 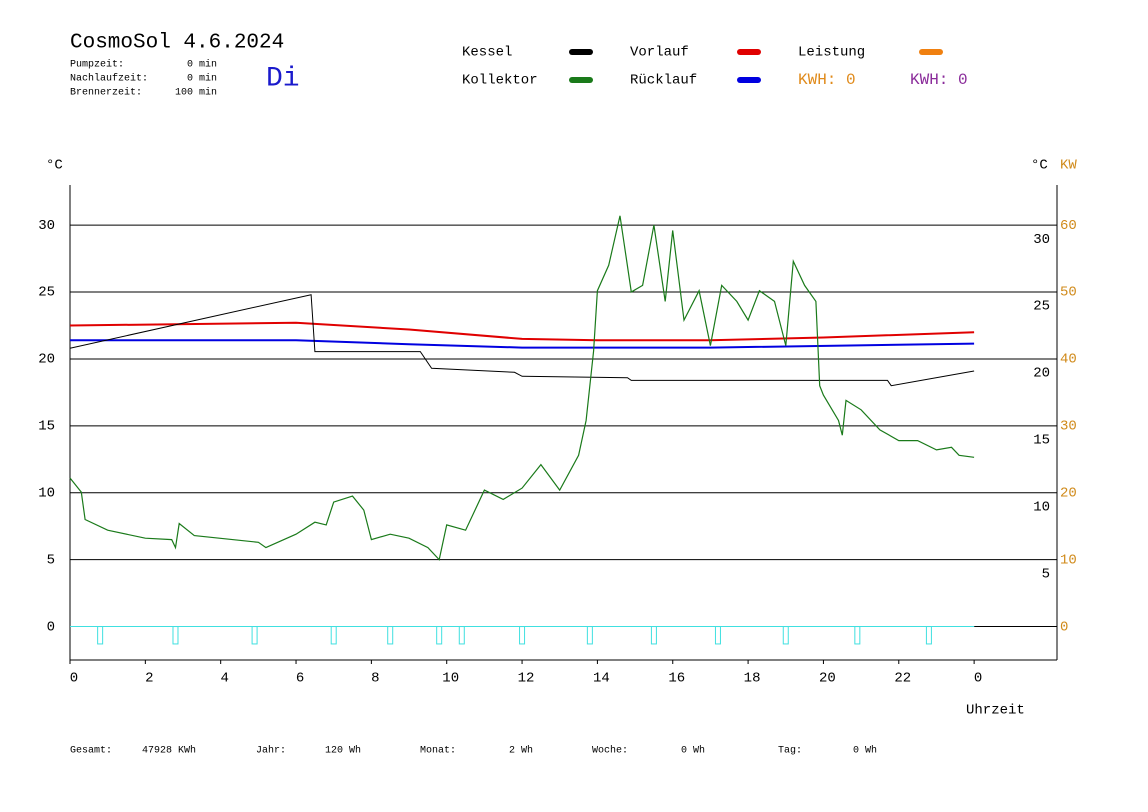 I want to click on total-value: 2 Wh, so click(x=521, y=751).